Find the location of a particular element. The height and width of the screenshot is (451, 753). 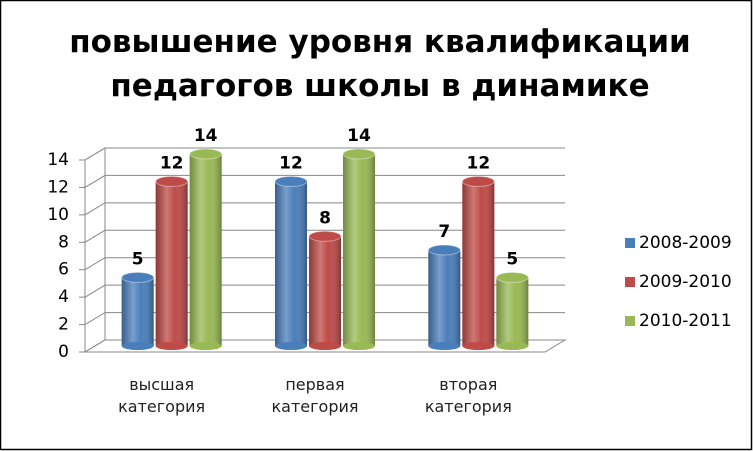

y-tick-label: 8 is located at coordinates (63, 242).